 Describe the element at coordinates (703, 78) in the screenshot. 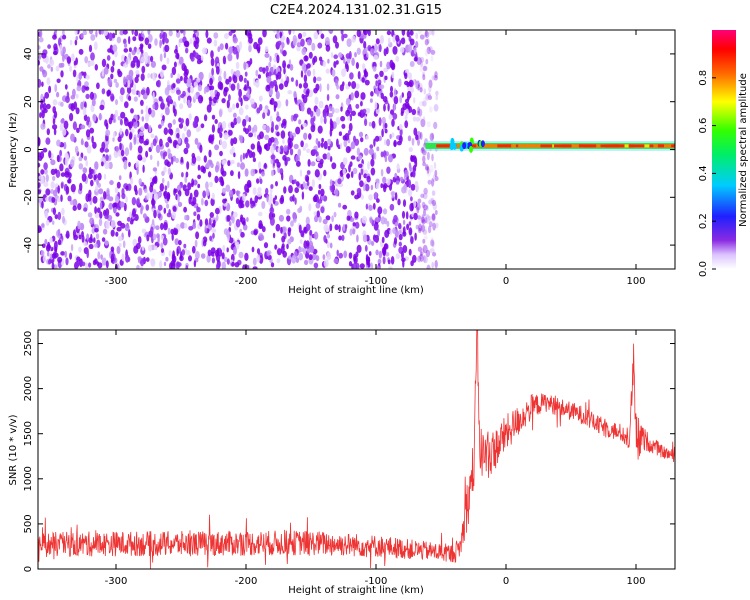

I see `colorbar-tick-label: 0.8` at that location.